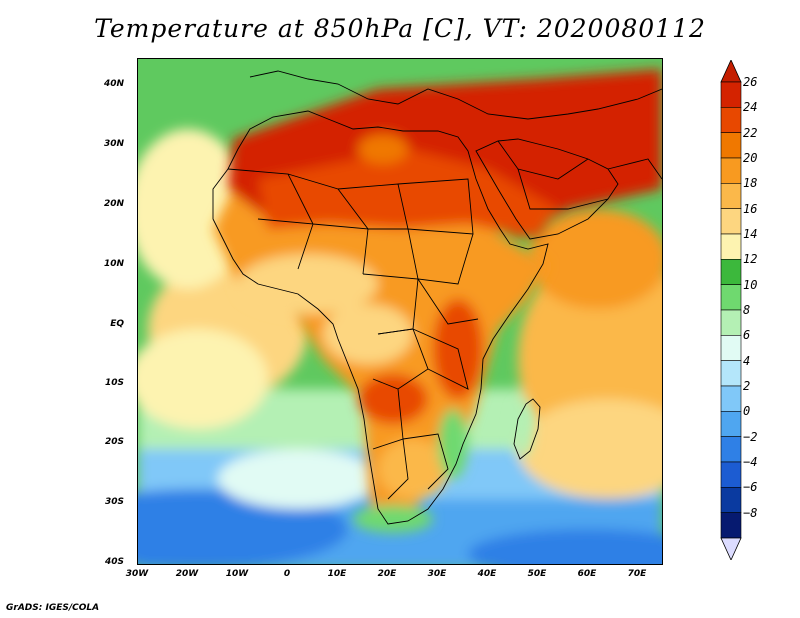  What do you see at coordinates (193, 209) in the screenshot?
I see `atlantic-north-mild` at bounding box center [193, 209].